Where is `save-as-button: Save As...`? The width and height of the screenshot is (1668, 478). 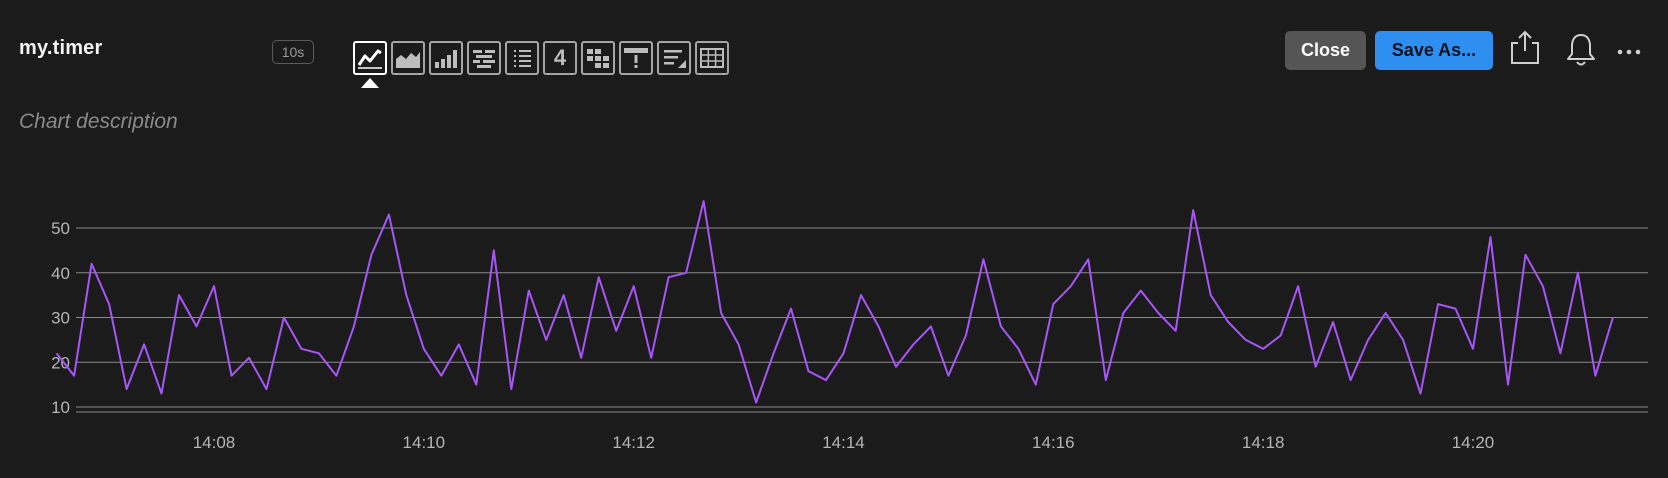 save-as-button: Save As... is located at coordinates (1434, 50).